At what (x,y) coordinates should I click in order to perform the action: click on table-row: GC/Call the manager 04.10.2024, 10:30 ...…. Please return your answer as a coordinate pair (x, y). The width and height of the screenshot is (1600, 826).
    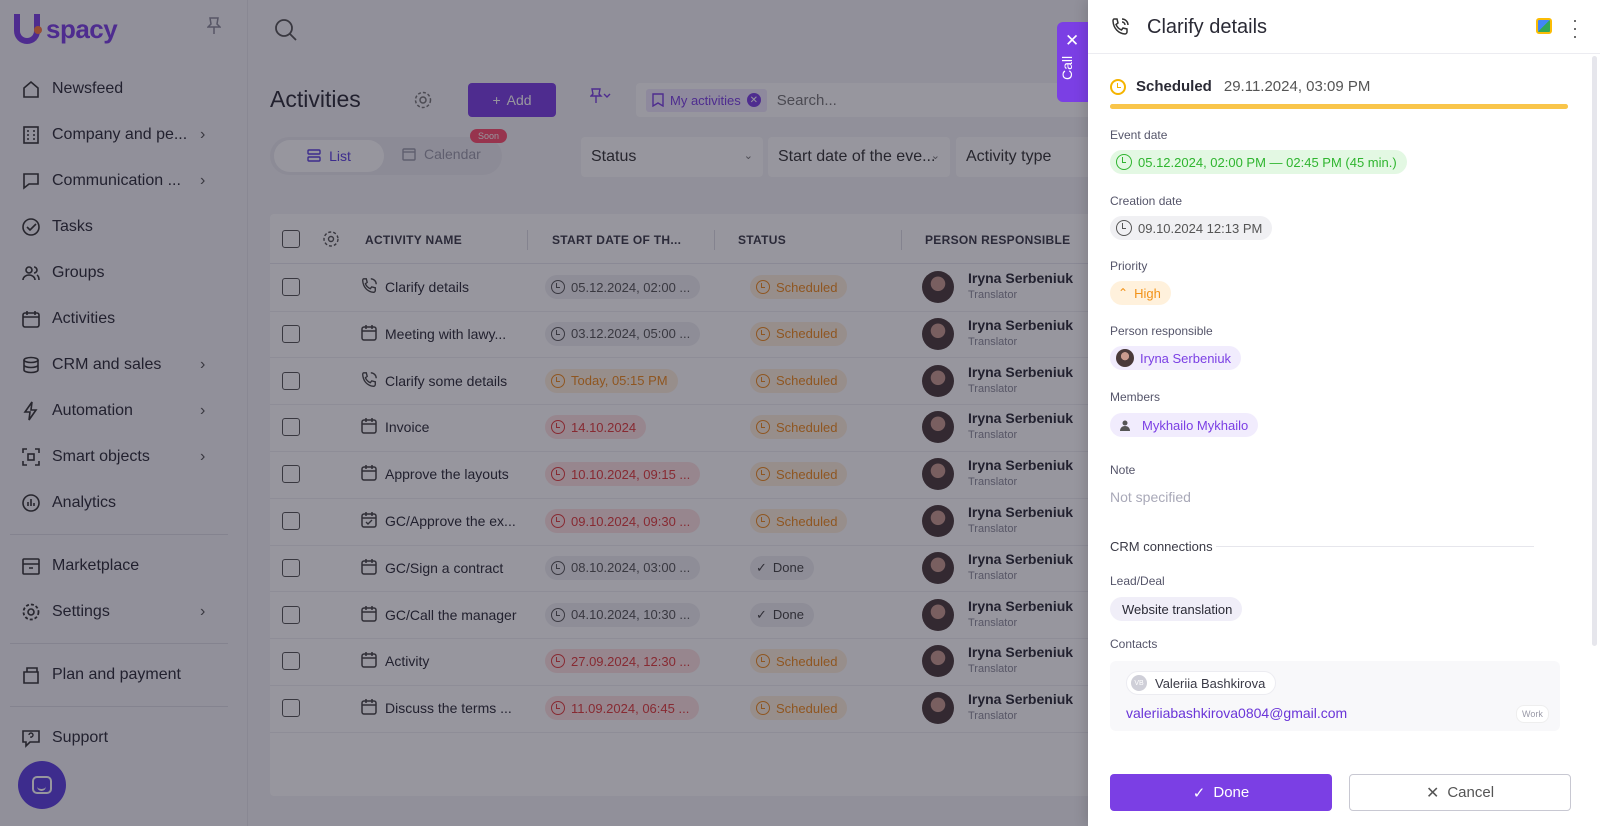
    Looking at the image, I should click on (820, 616).